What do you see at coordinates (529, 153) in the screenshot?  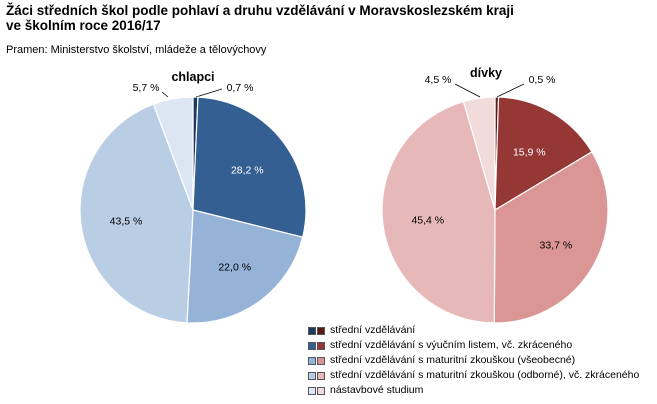 I see `data-label: 15,9 %` at bounding box center [529, 153].